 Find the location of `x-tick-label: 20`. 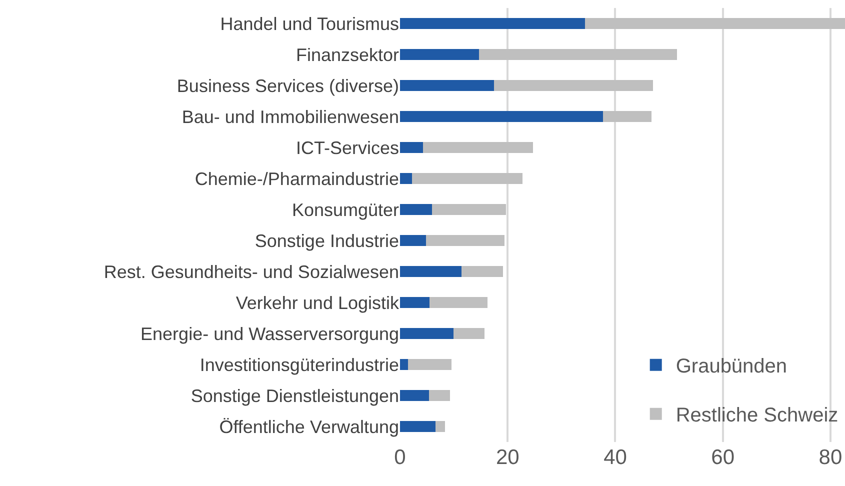

x-tick-label: 20 is located at coordinates (508, 457).